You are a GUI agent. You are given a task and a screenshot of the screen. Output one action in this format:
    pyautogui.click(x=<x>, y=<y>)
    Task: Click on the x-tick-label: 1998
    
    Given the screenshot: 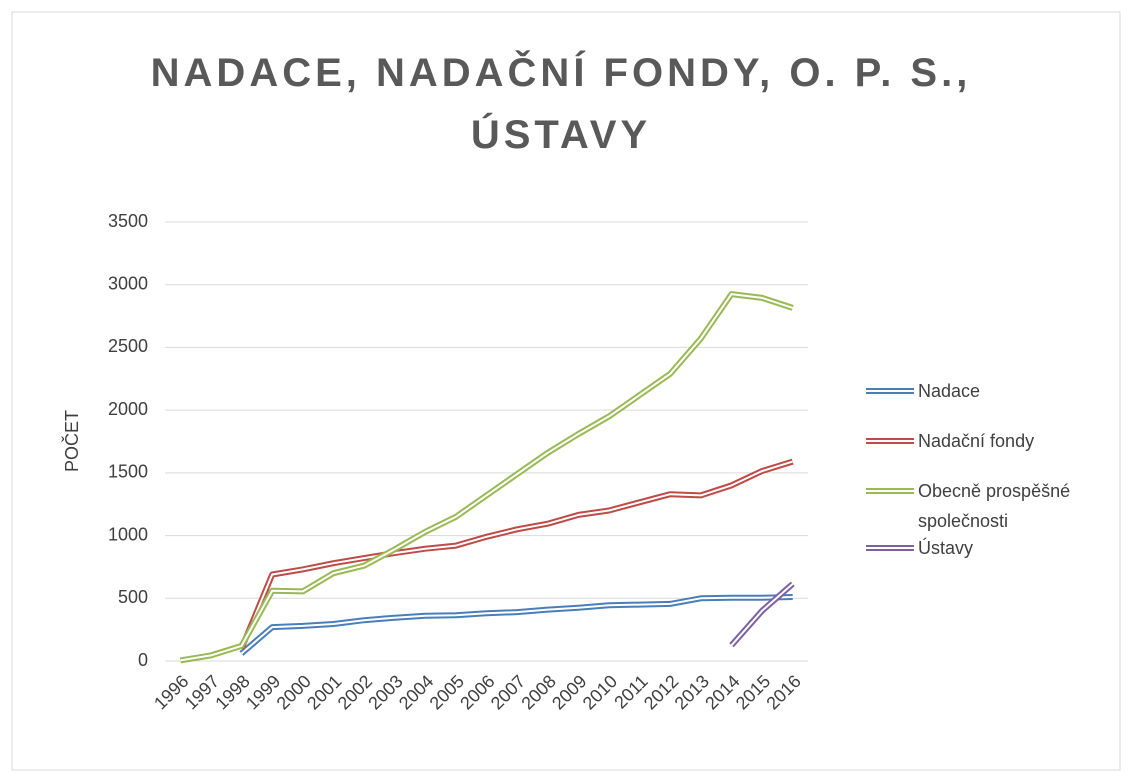 What is the action you would take?
    pyautogui.click(x=232, y=692)
    